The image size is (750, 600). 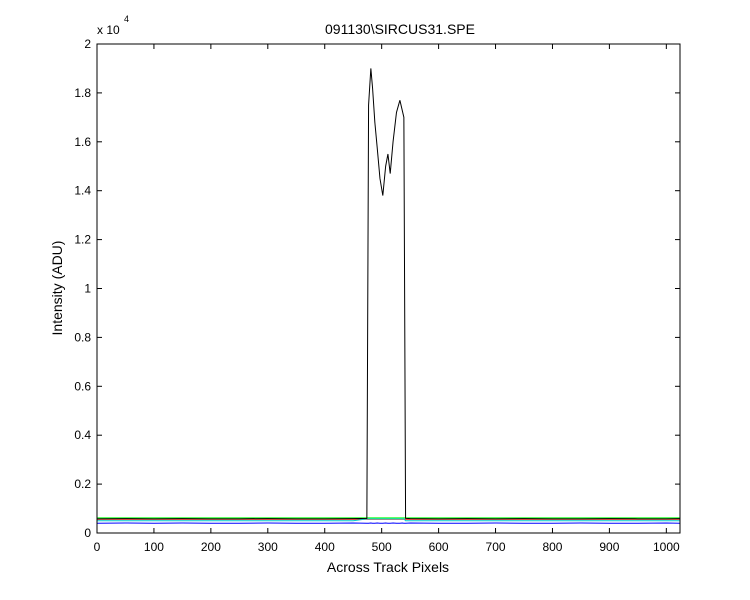 I want to click on x-tick-label: 800, so click(x=552, y=547).